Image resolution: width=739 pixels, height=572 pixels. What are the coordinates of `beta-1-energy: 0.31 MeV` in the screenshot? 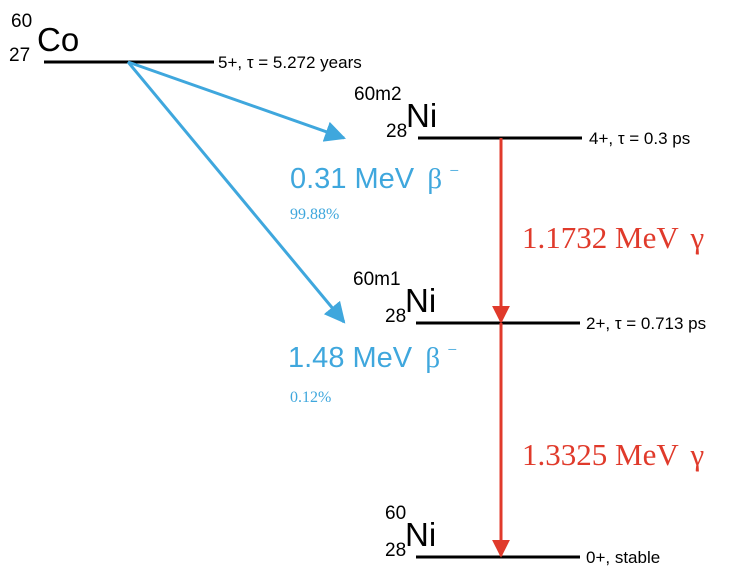 It's located at (352, 179).